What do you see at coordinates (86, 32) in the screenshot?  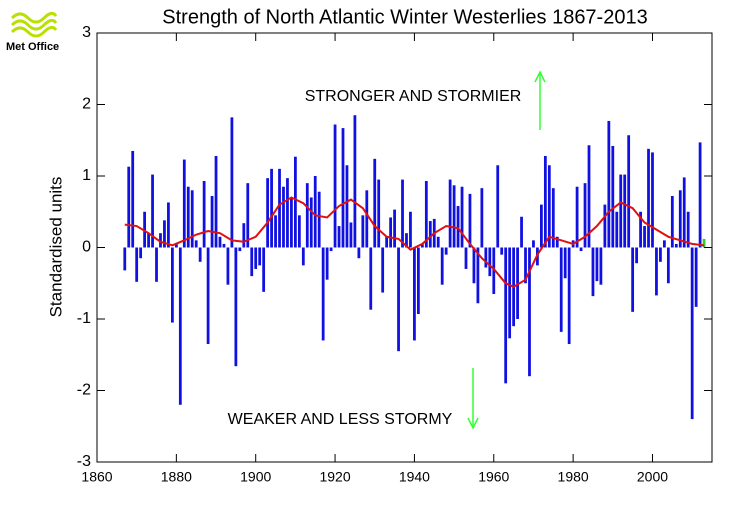 I see `y-tick-label: 3` at bounding box center [86, 32].